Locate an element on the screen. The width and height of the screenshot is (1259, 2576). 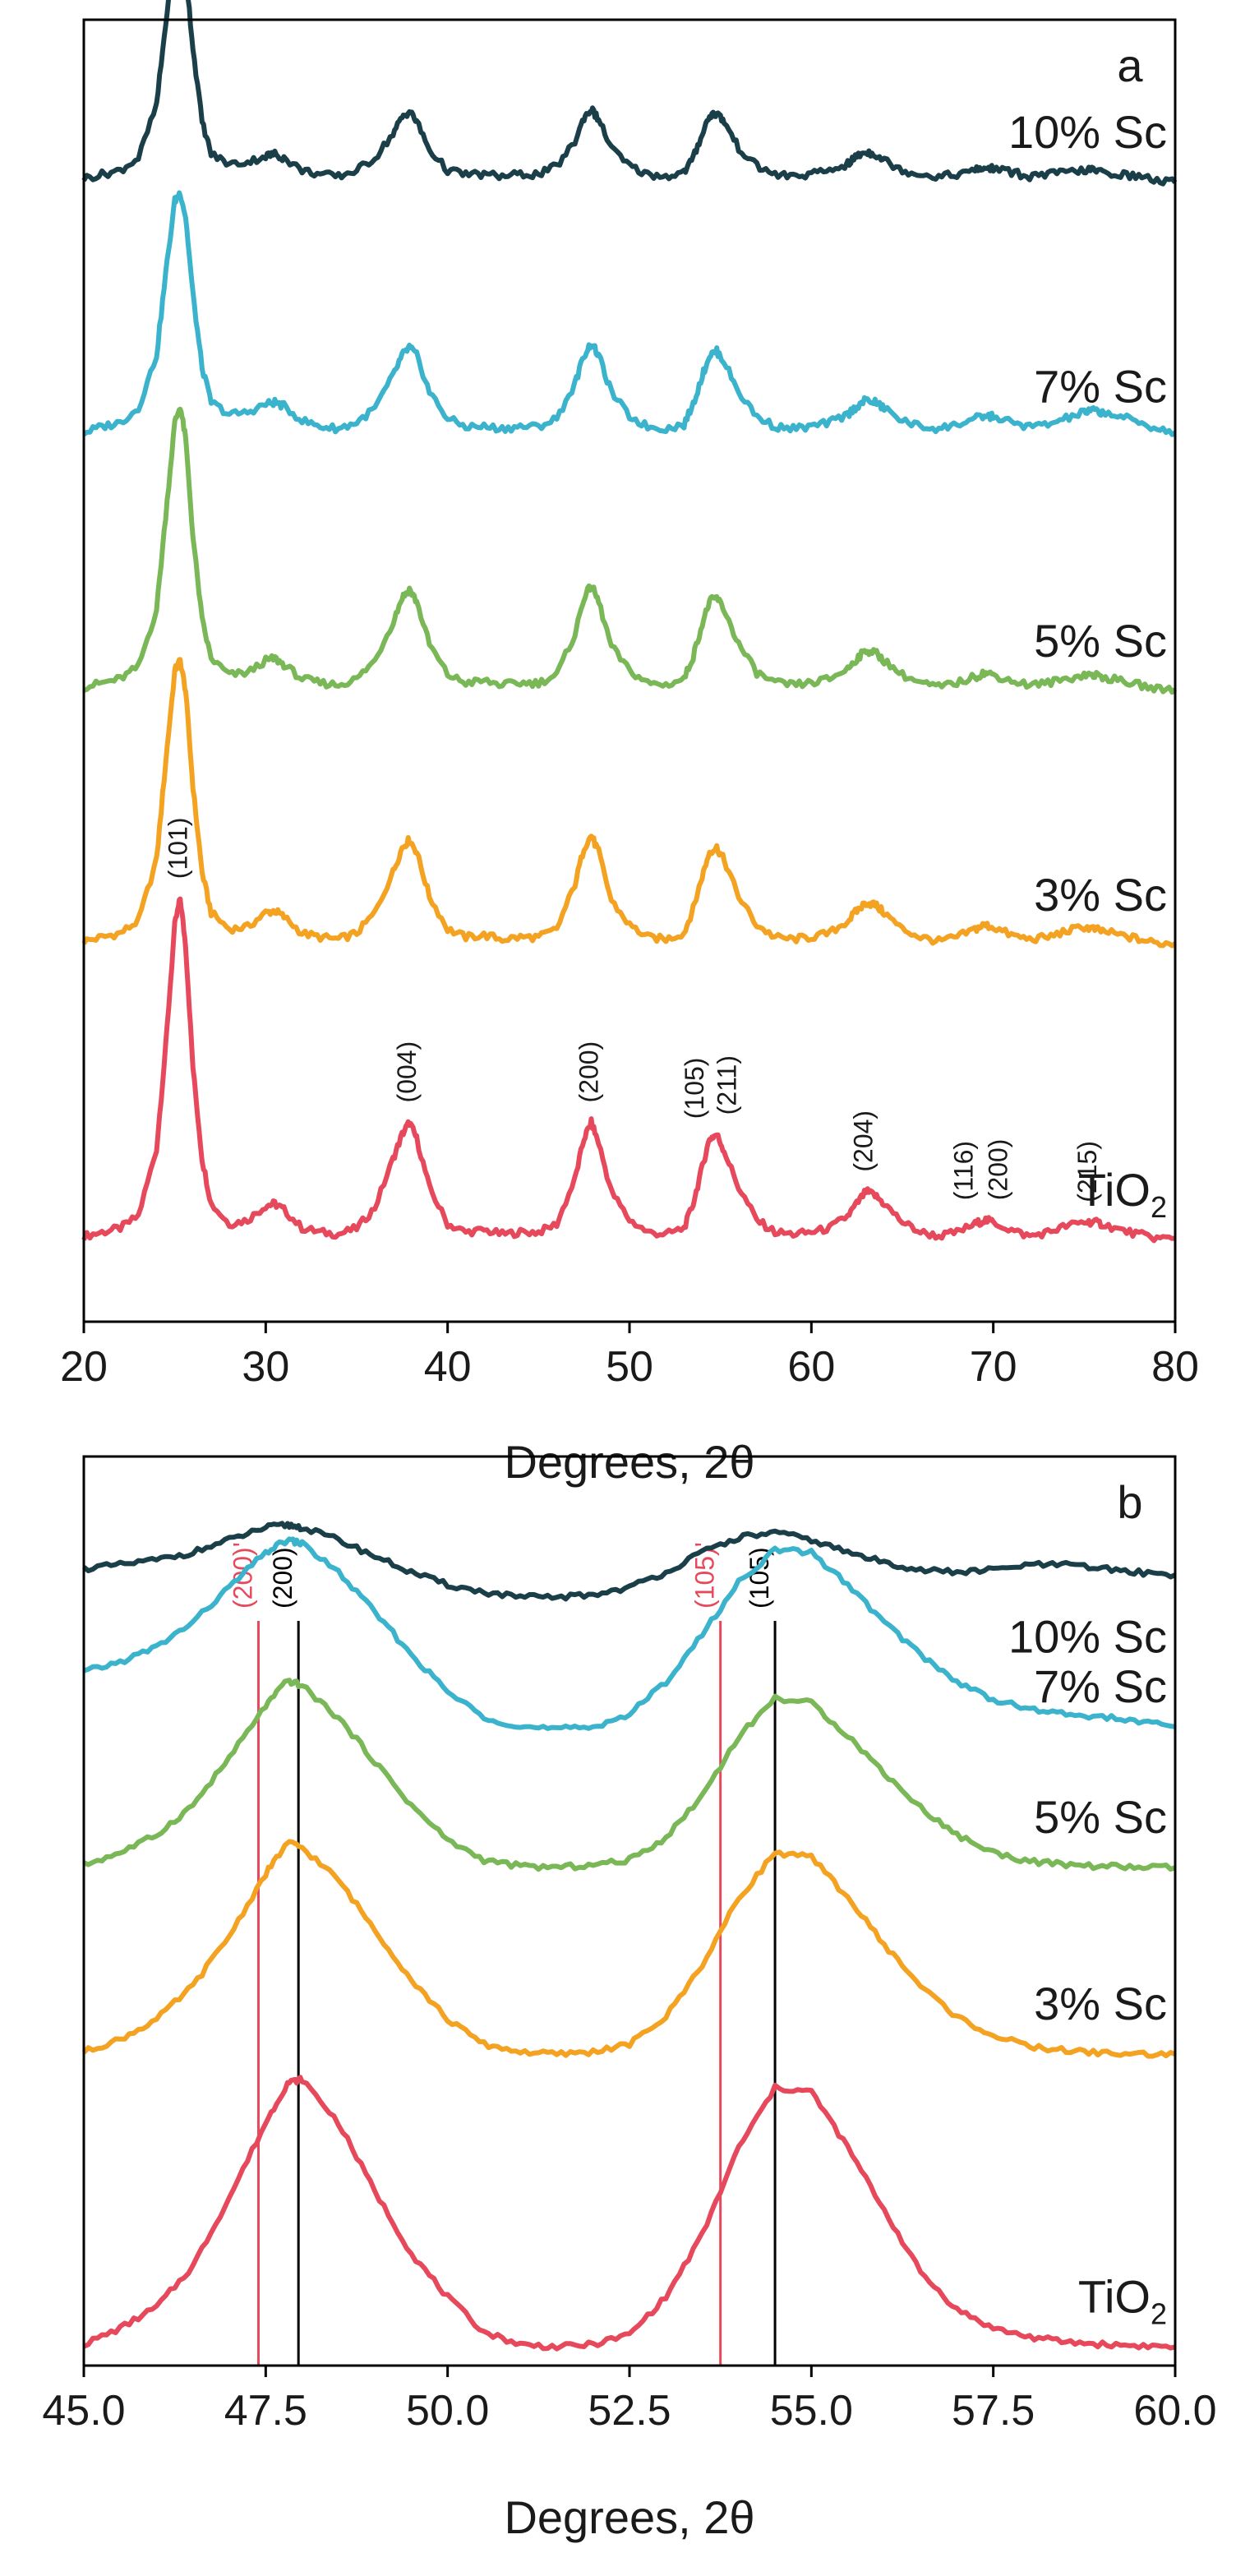
x-tick-label: 20 is located at coordinates (84, 1367).